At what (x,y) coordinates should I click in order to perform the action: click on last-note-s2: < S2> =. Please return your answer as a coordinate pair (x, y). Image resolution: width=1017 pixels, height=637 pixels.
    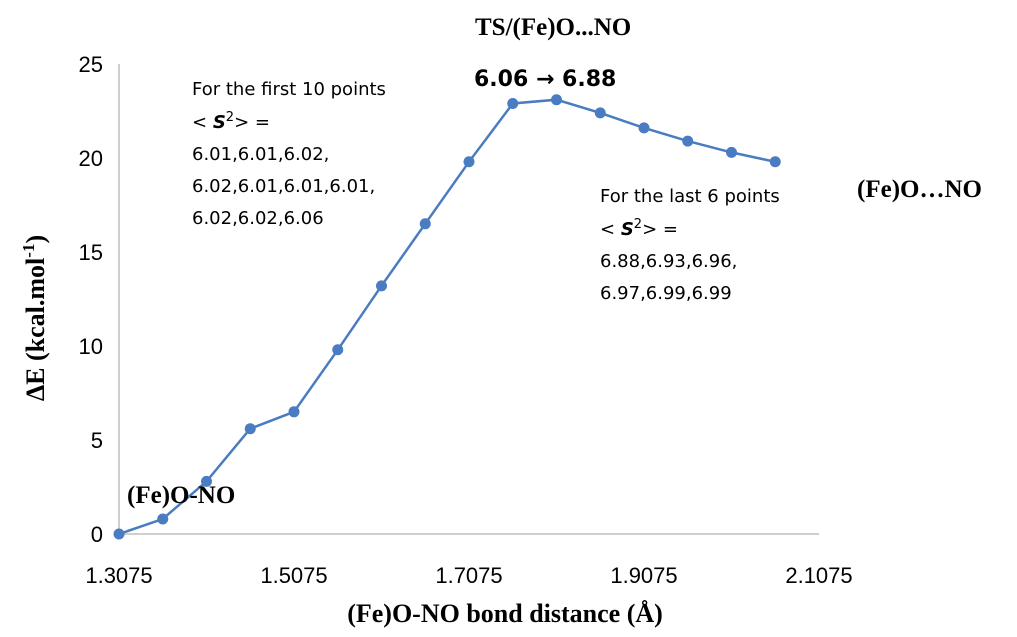
    Looking at the image, I should click on (639, 228).